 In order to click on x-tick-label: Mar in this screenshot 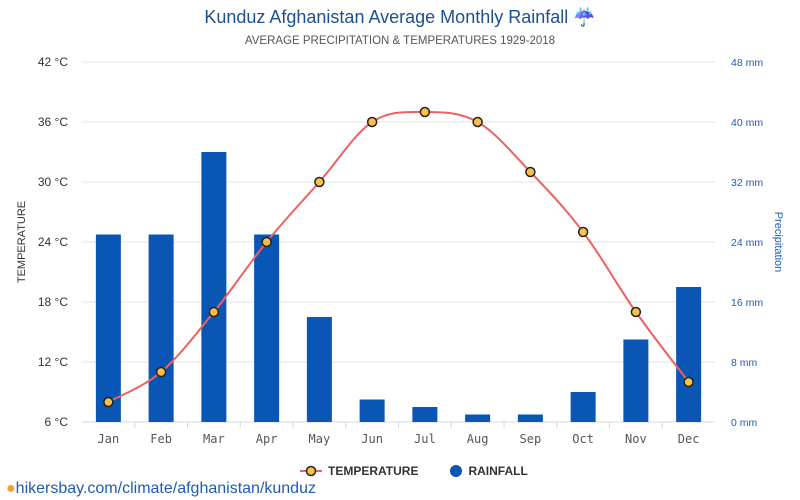, I will do `click(214, 439)`.